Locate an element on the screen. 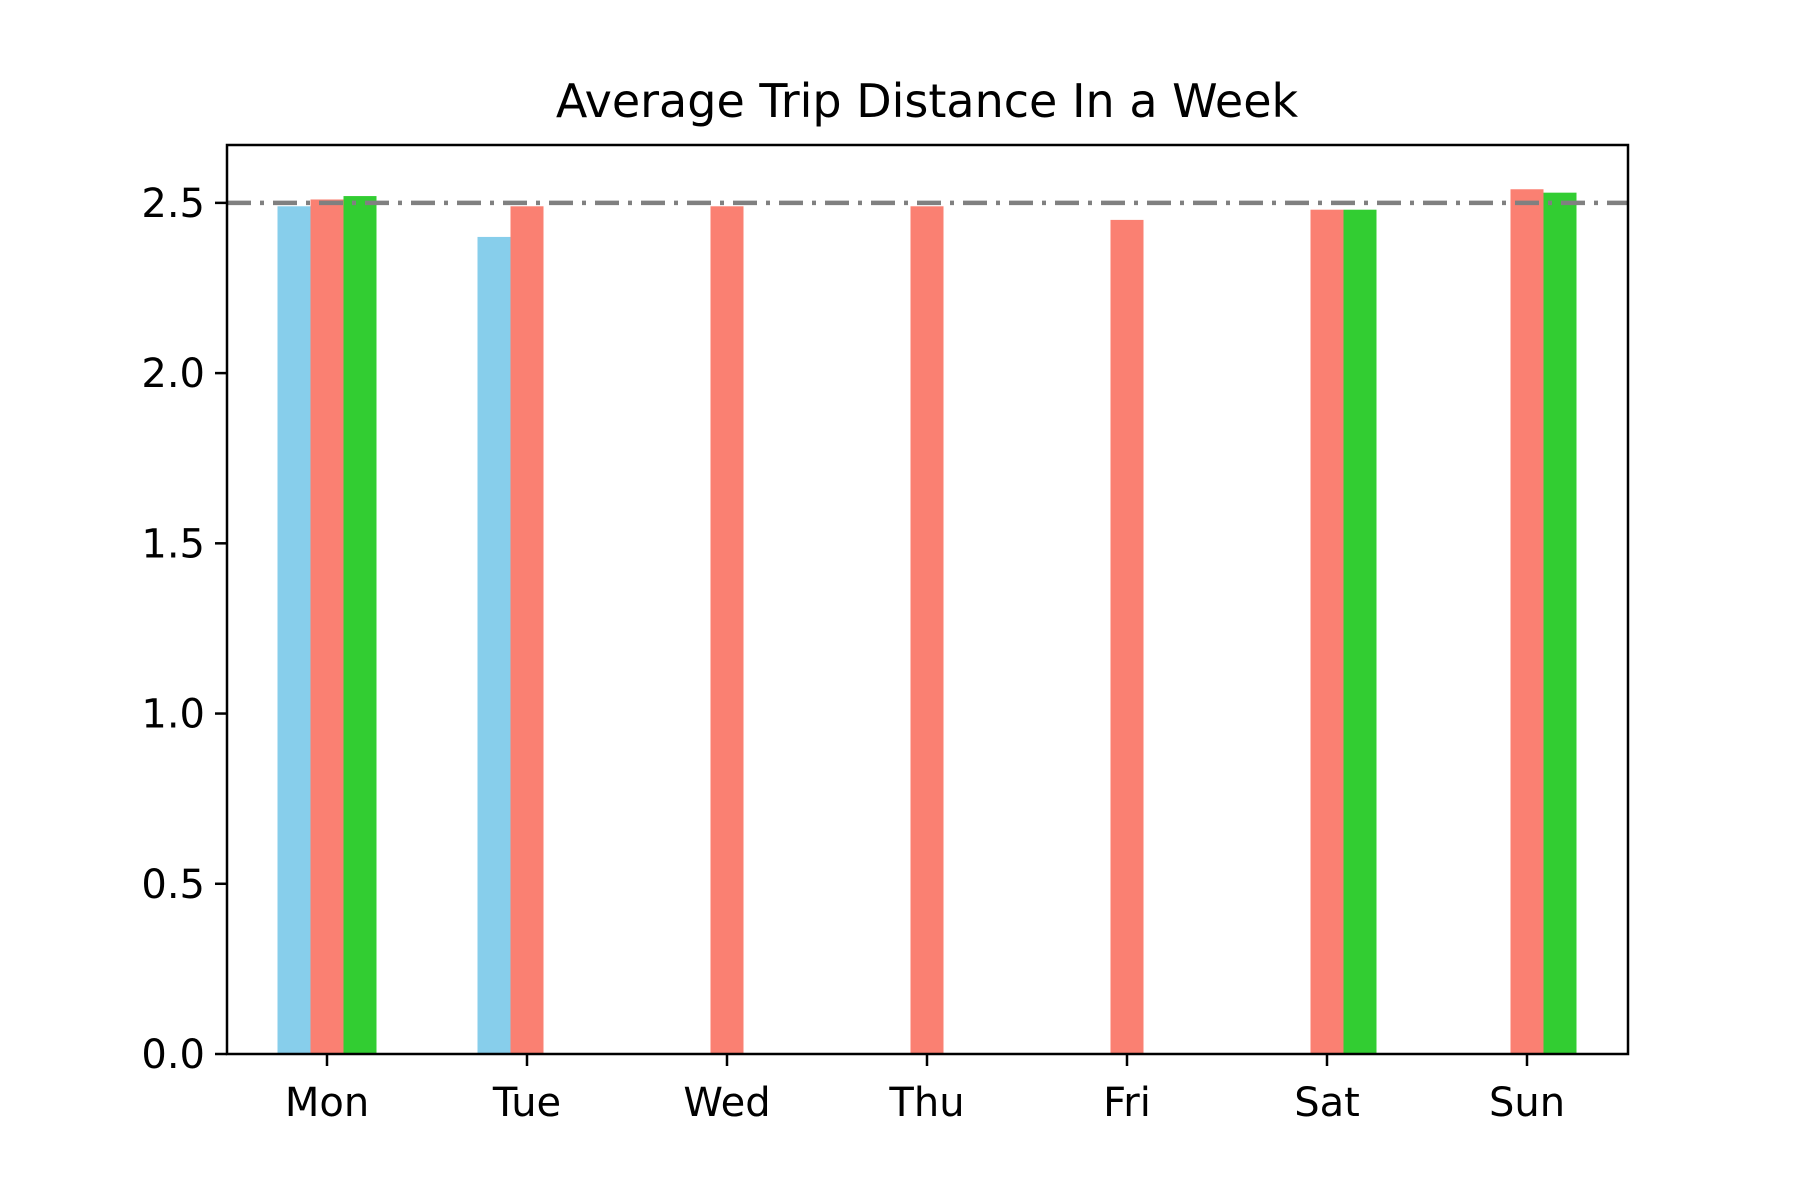 The image size is (1800, 1200). y-tick-label: 0.0 is located at coordinates (173, 1055).